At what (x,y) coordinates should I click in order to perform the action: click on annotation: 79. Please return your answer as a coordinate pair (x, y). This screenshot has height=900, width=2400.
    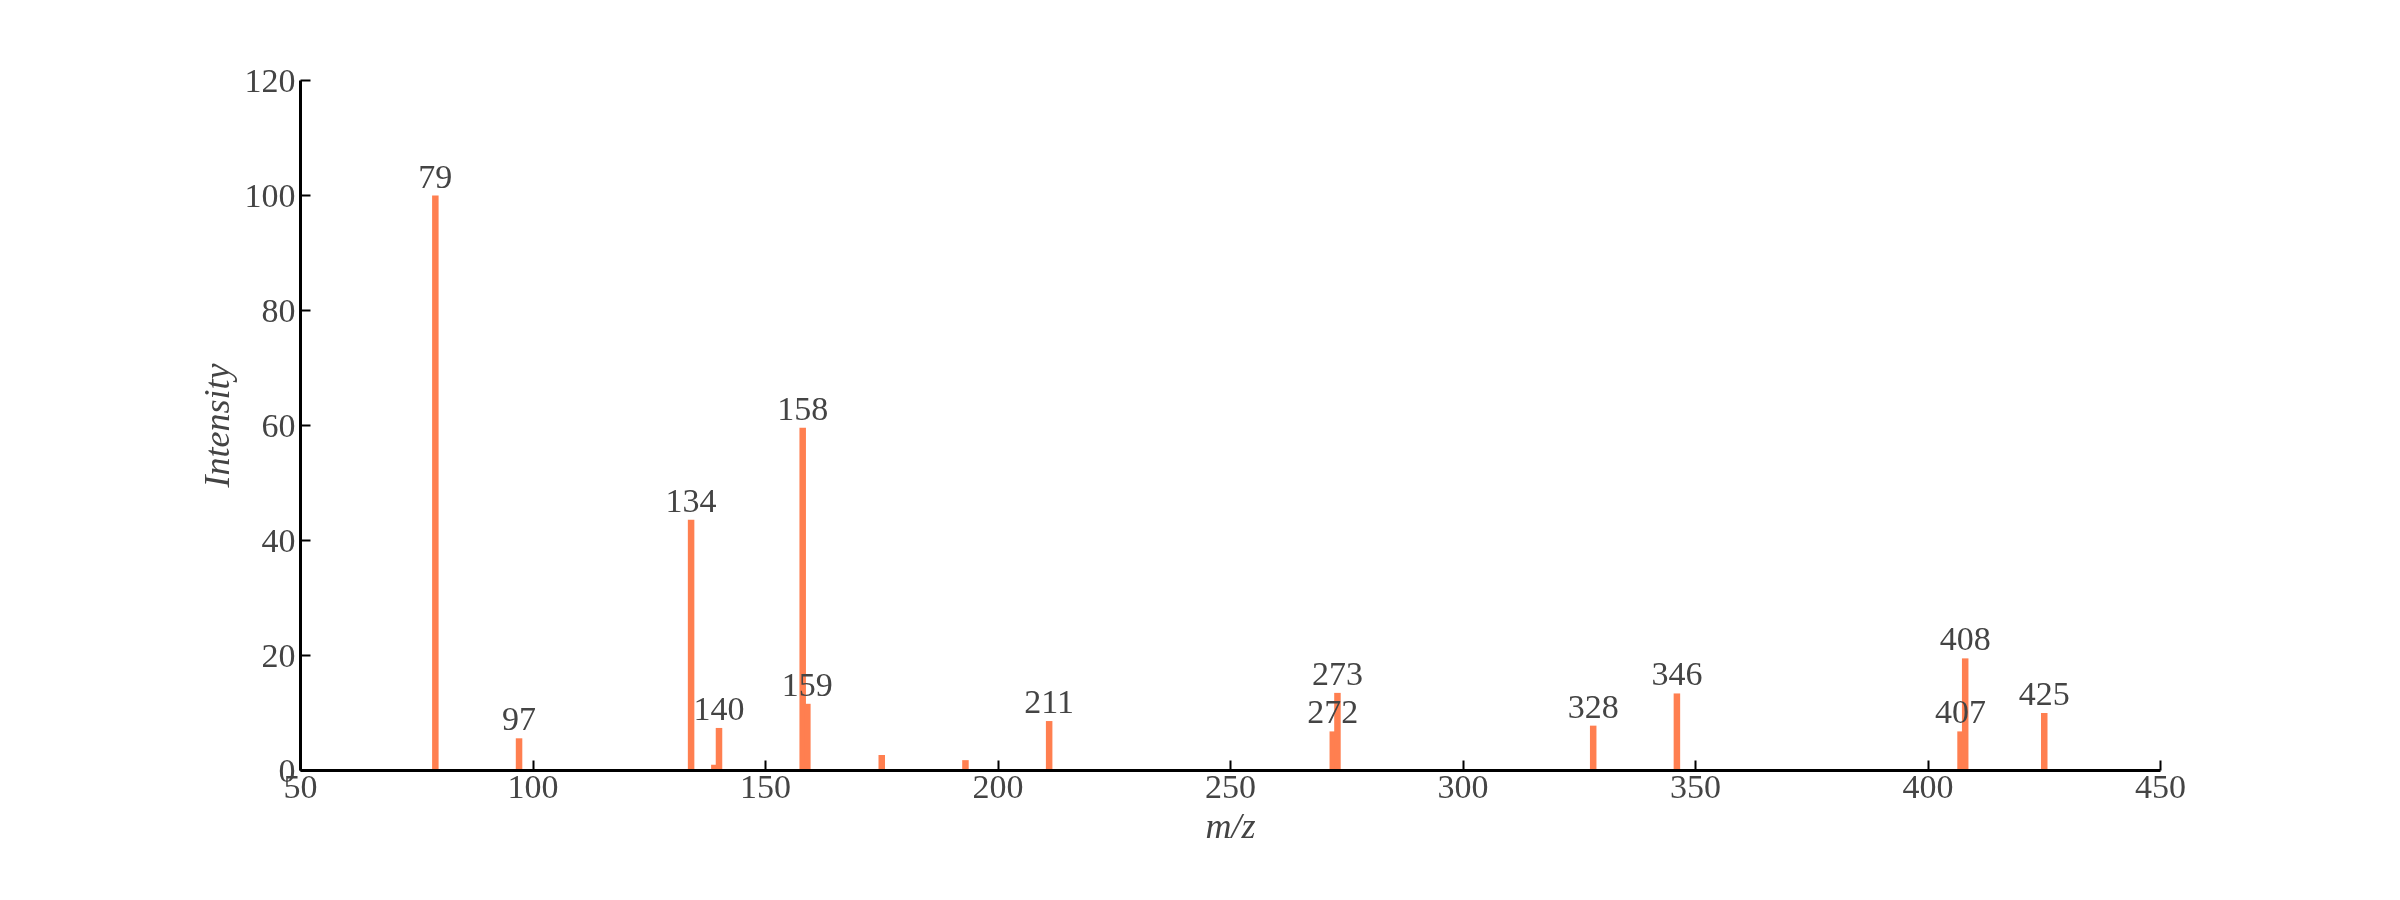
    Looking at the image, I should click on (435, 176).